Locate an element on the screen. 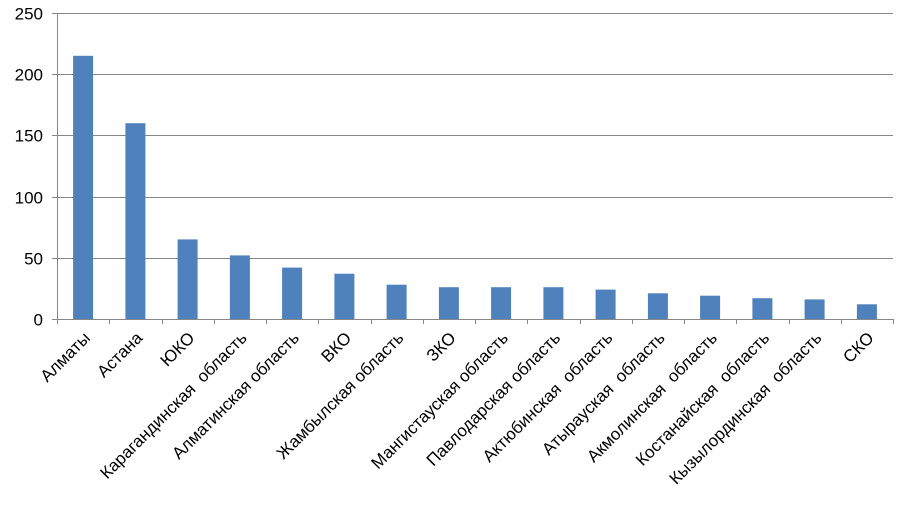 The width and height of the screenshot is (902, 517). x-category-label: ЗКО is located at coordinates (441, 346).